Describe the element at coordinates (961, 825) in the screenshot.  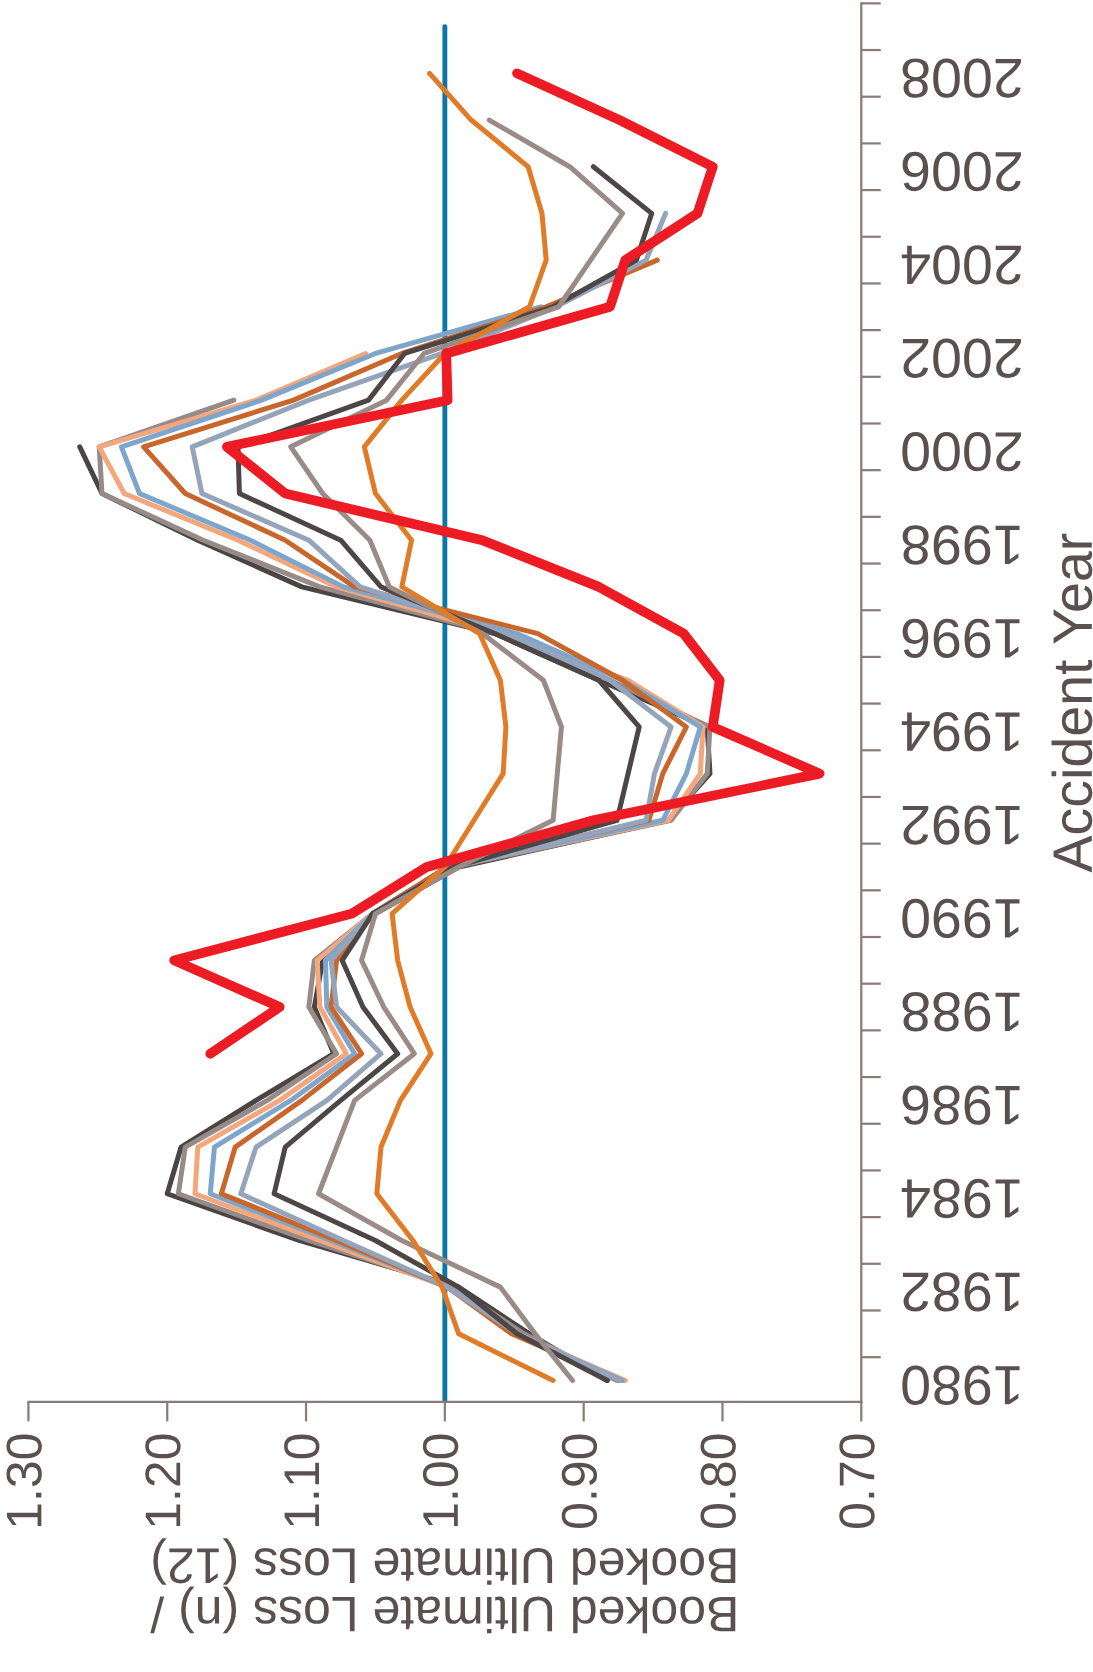
I see `y-tick-label: 1992` at that location.